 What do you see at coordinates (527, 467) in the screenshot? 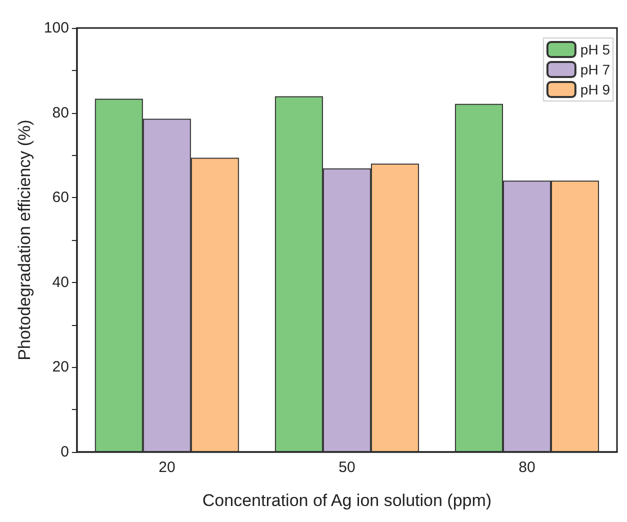
I see `x-tick-label: 80` at bounding box center [527, 467].